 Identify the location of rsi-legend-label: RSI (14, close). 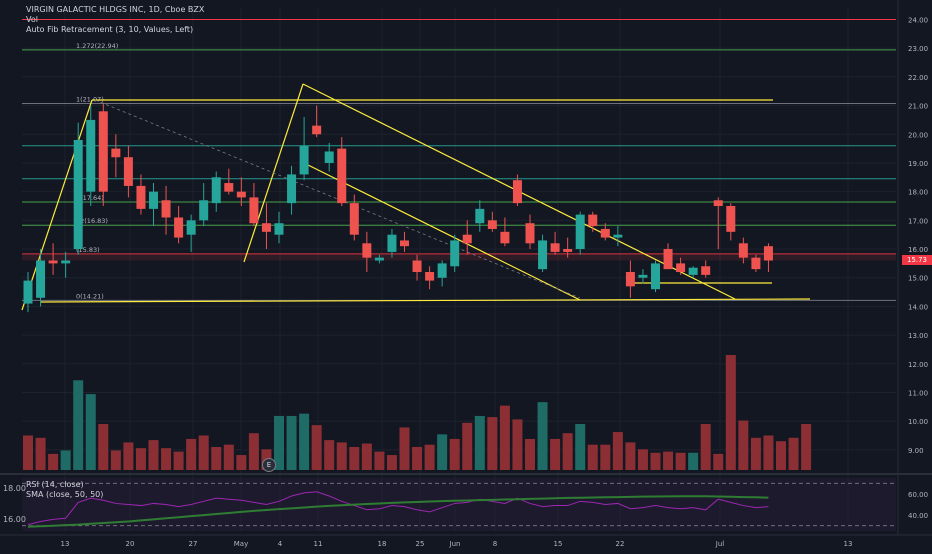
(55, 484).